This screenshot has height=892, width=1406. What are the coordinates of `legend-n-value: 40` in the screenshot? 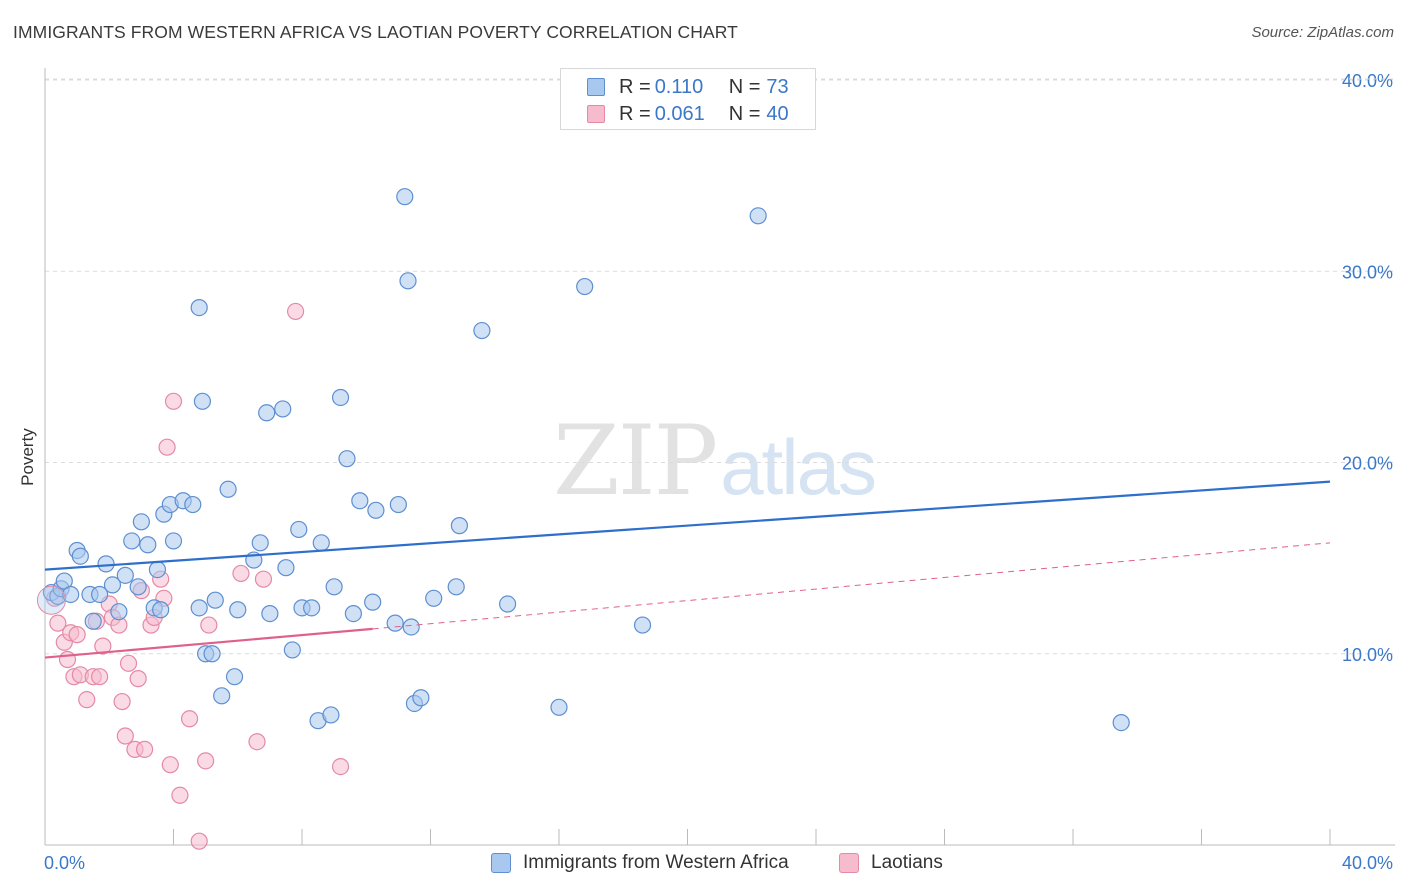 It's located at (777, 113).